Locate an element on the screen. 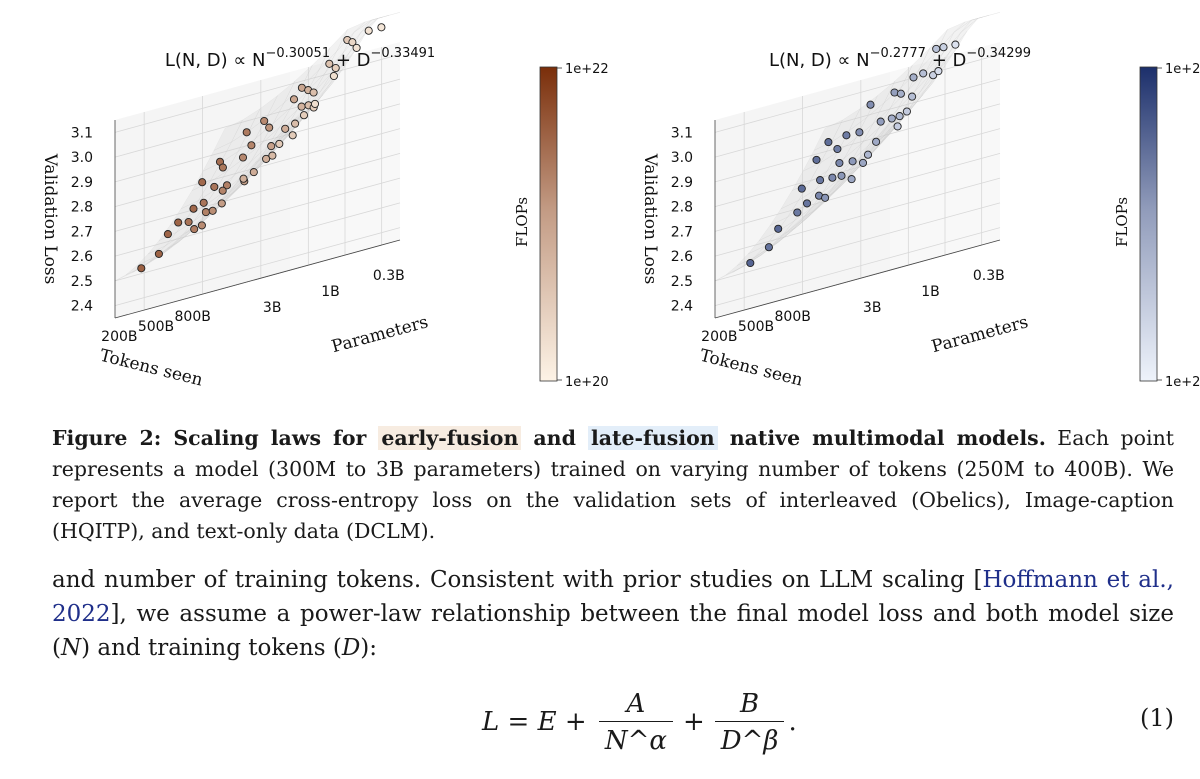 The height and width of the screenshot is (779, 1200). z-tick-label: 2.5 is located at coordinates (682, 282).